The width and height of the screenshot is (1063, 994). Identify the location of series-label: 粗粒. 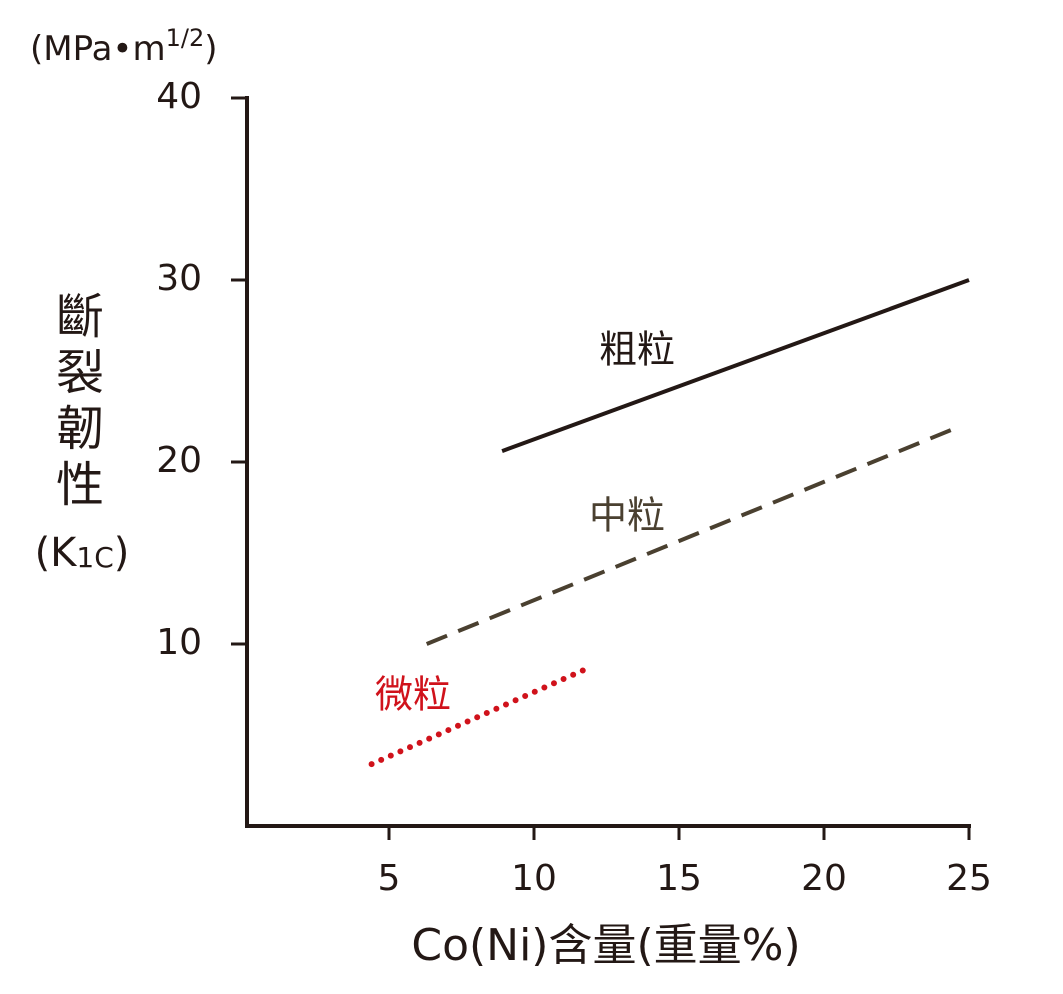
(637, 350).